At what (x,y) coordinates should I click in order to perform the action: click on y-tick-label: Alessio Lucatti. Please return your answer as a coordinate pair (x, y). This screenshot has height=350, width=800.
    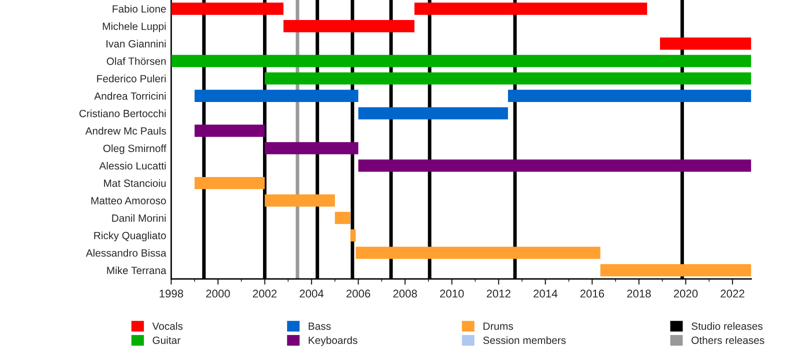
    Looking at the image, I should click on (132, 166).